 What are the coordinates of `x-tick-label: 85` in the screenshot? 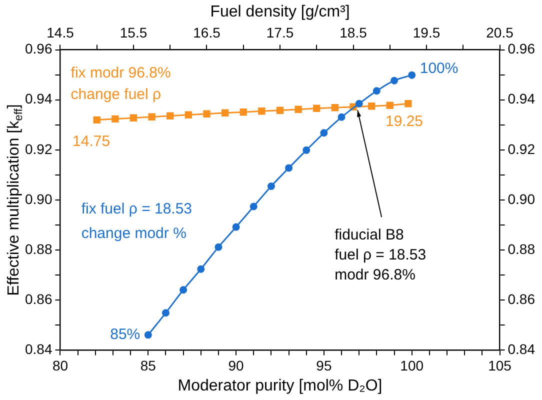 It's located at (148, 365).